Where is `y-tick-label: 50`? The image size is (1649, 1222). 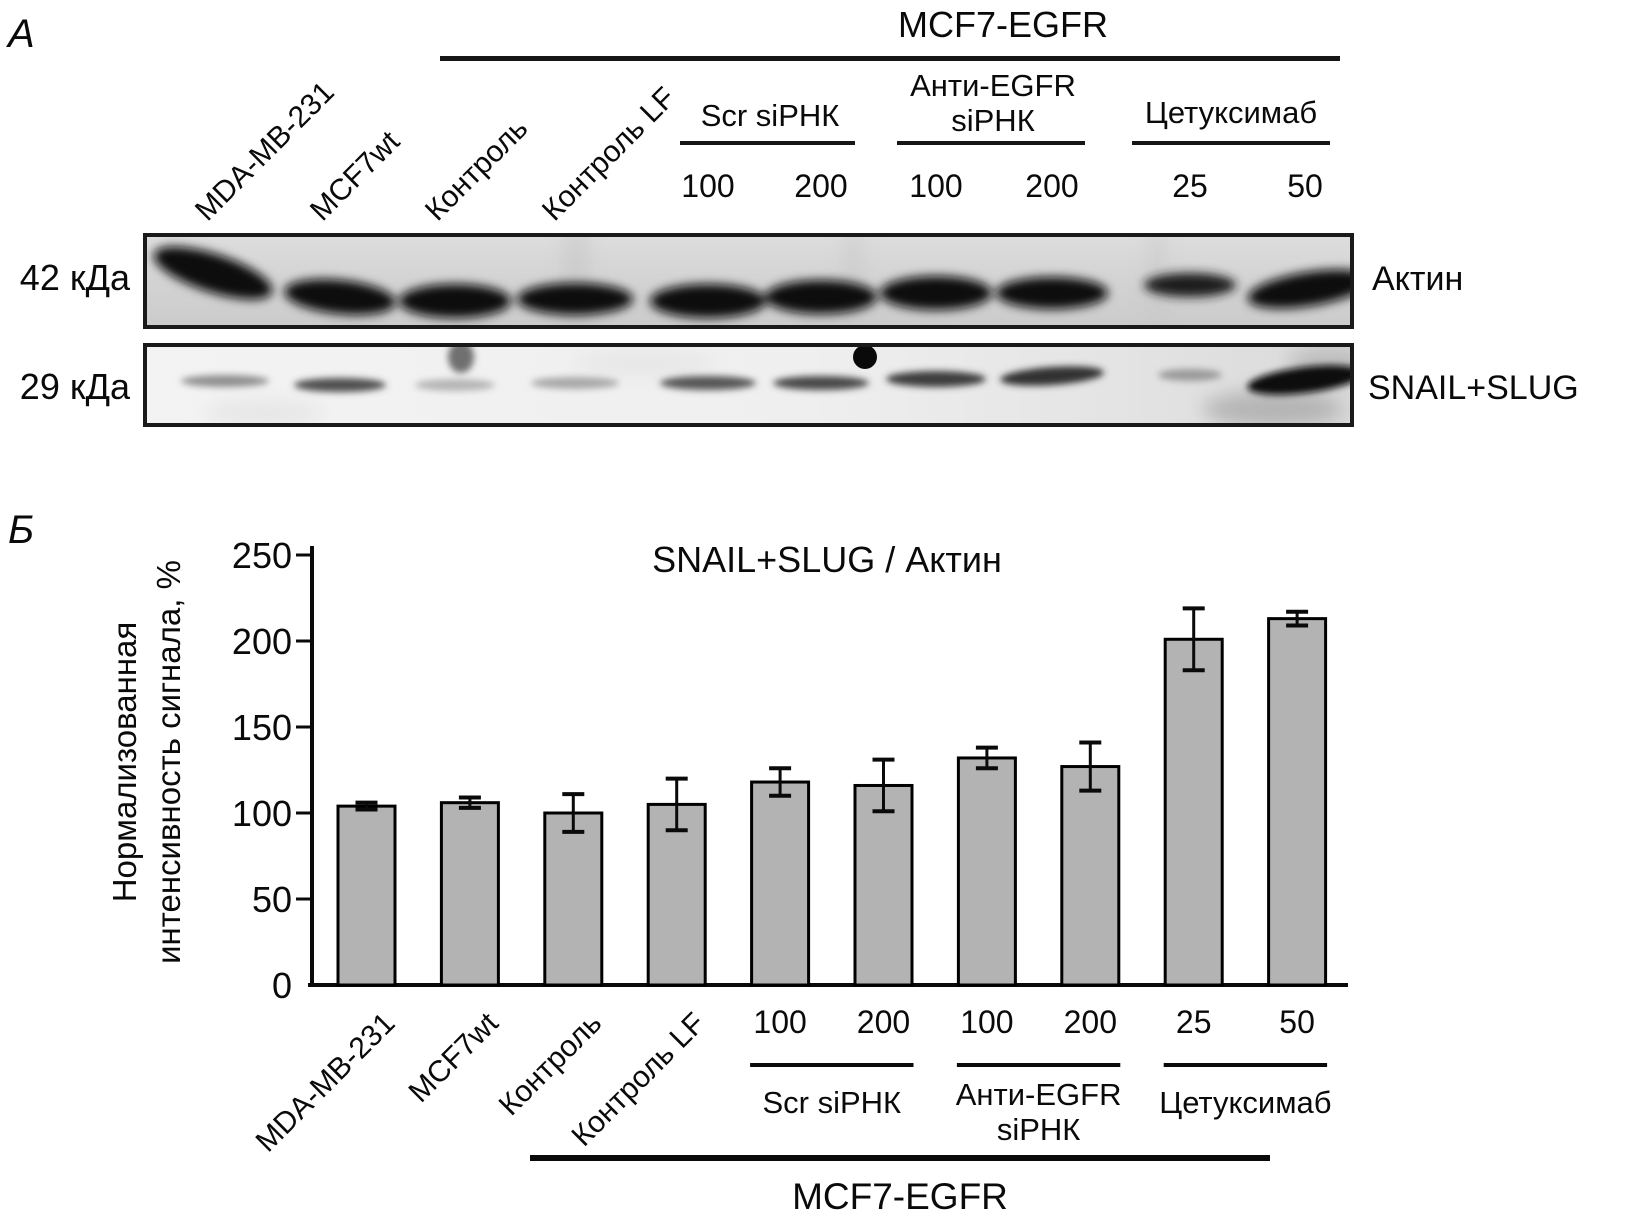
y-tick-label: 50 is located at coordinates (272, 899).